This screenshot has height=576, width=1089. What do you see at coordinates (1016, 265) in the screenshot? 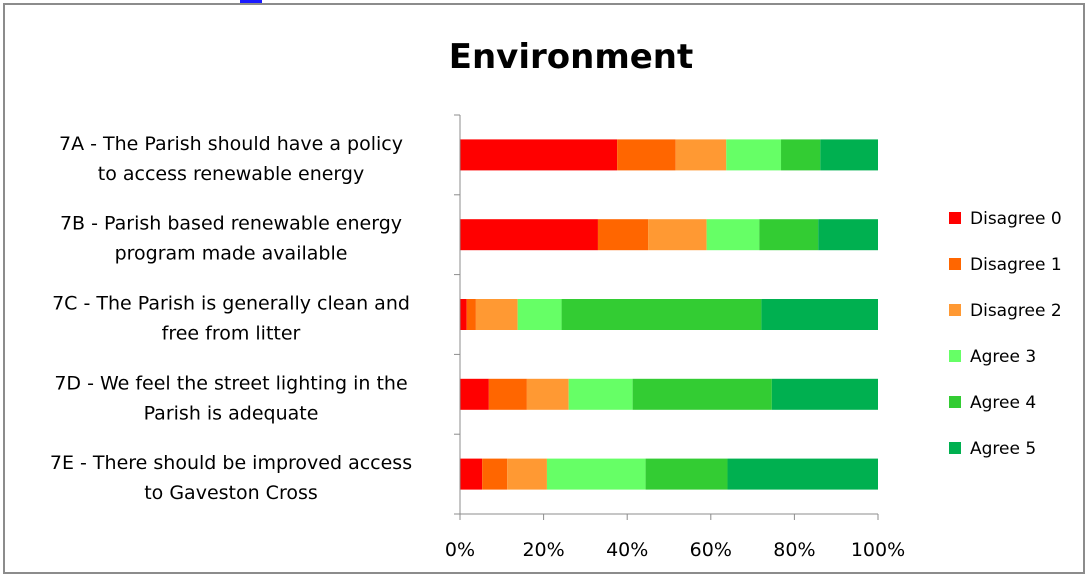
I see `legend-label-2: Disagree 1` at bounding box center [1016, 265].